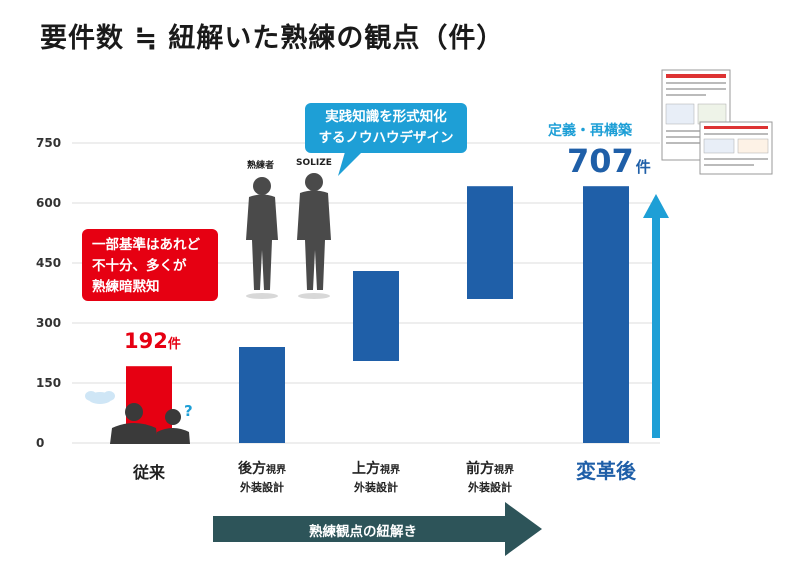 Image resolution: width=800 pixels, height=578 pixels. Describe the element at coordinates (656, 316) in the screenshot. I see `increase-arrow-icon` at that location.